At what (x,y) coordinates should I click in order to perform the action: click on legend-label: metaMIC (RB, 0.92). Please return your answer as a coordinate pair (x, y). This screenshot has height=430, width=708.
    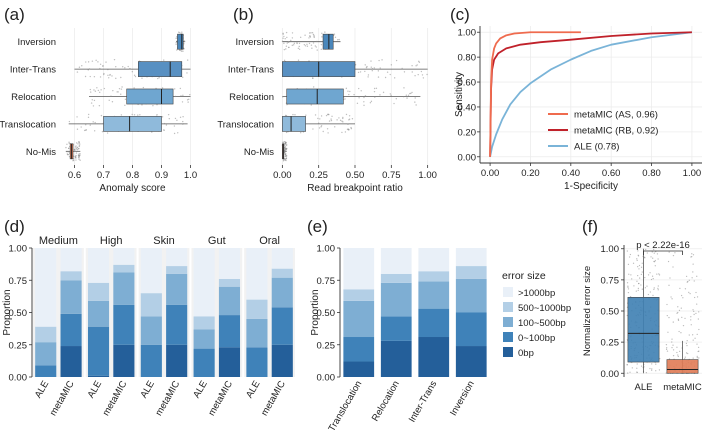
    Looking at the image, I should click on (616, 131).